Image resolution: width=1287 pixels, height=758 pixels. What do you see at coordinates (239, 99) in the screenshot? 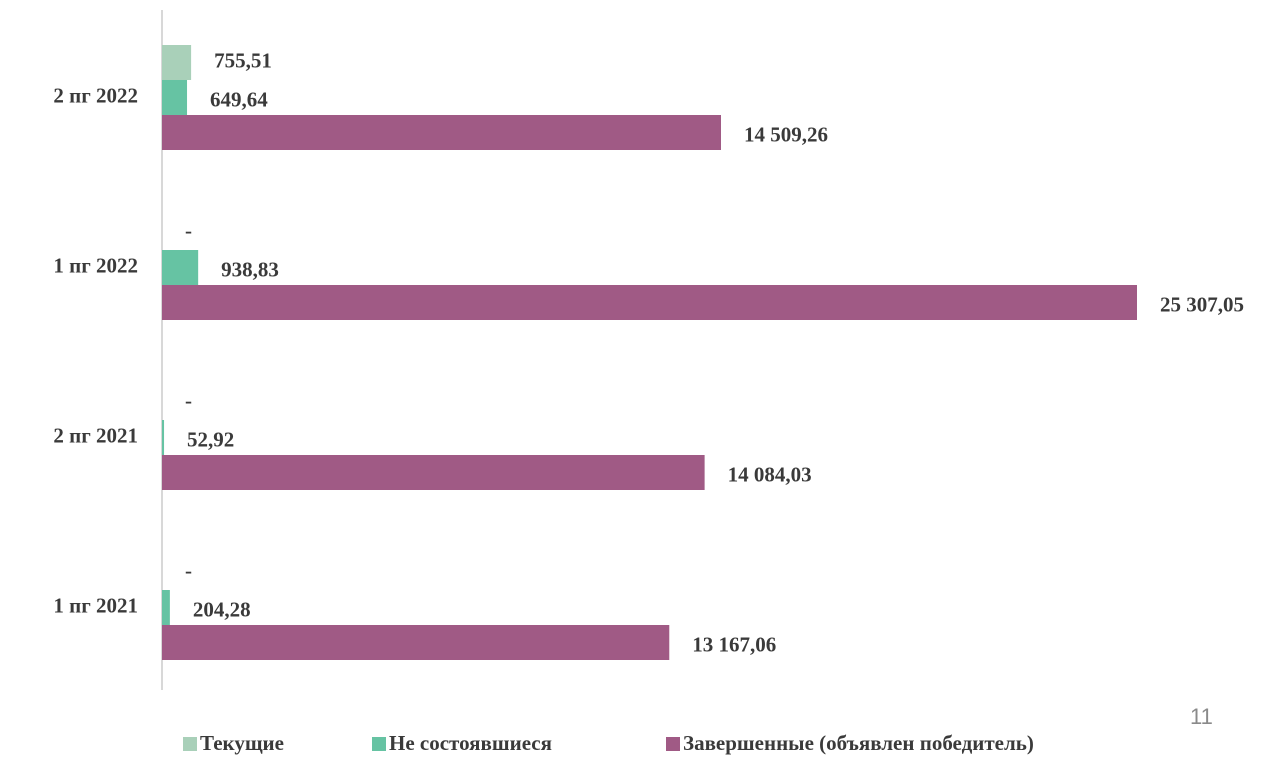
I see `data-label: 649,64` at bounding box center [239, 99].